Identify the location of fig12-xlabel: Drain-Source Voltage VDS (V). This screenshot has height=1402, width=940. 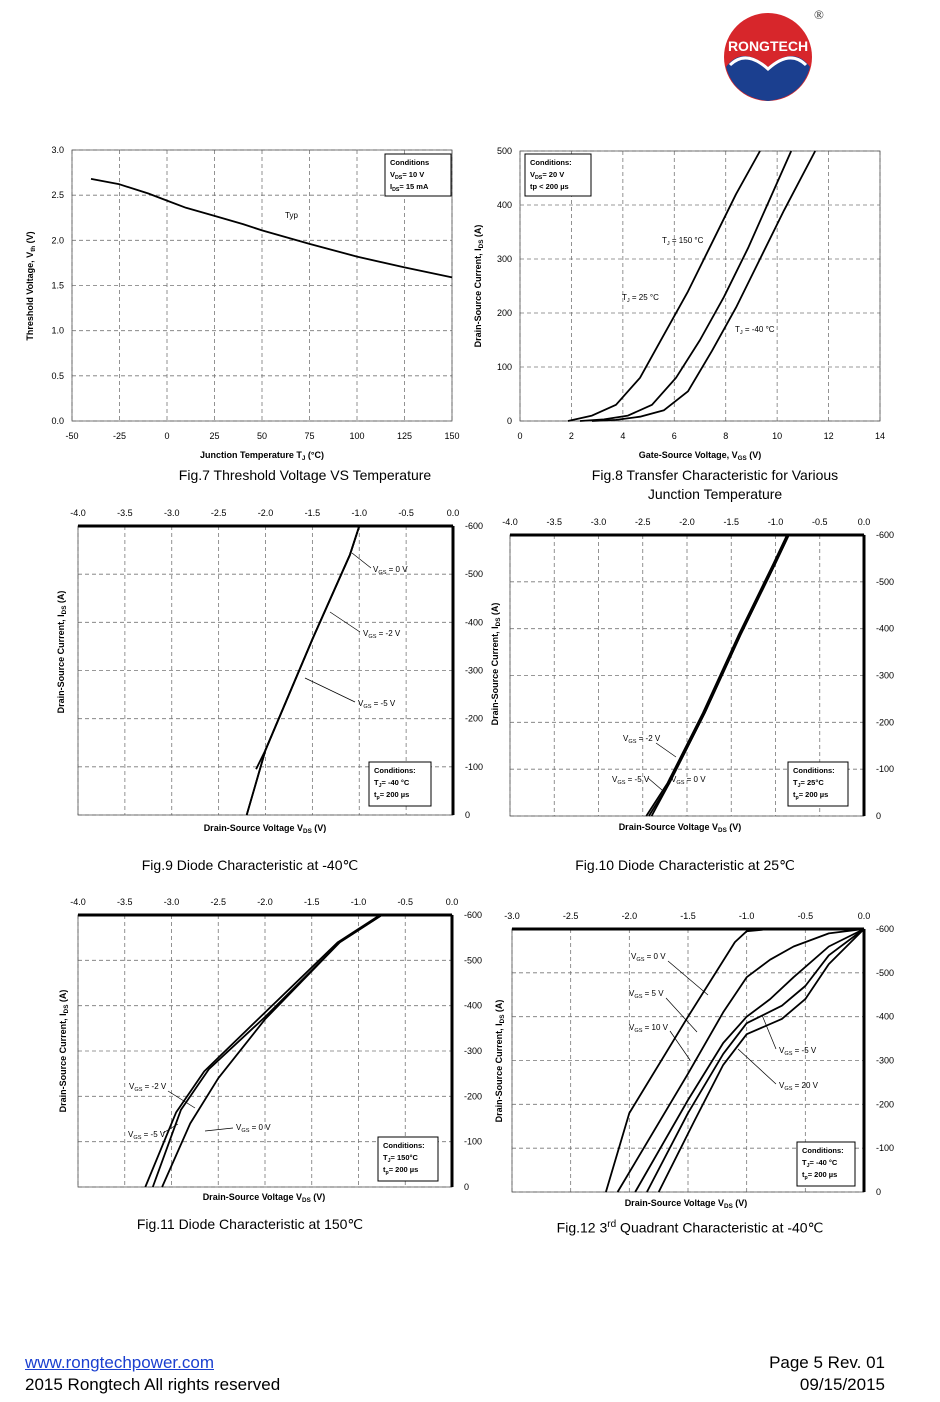
(686, 1204).